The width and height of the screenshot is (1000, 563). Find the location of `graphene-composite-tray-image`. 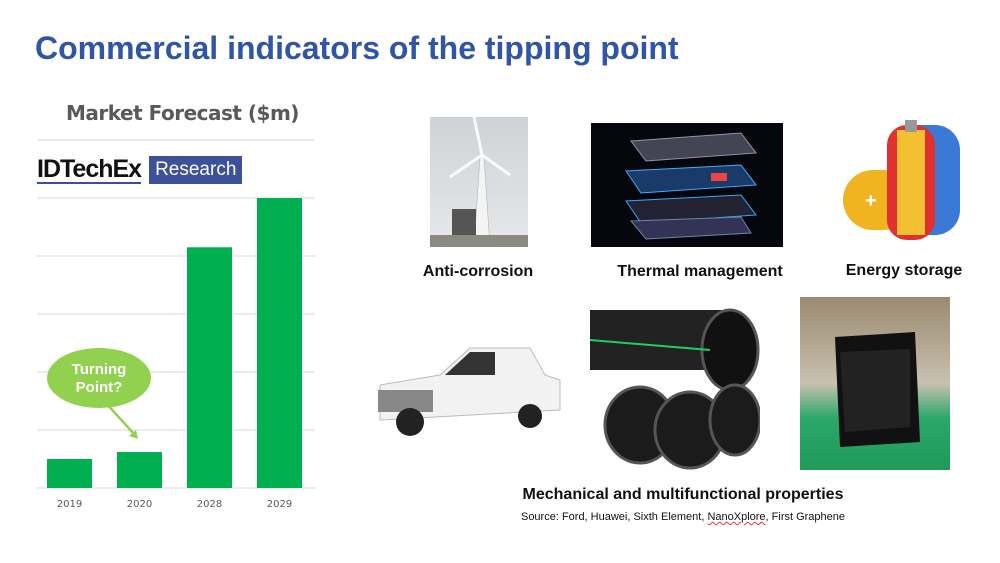

graphene-composite-tray-image is located at coordinates (875, 383).